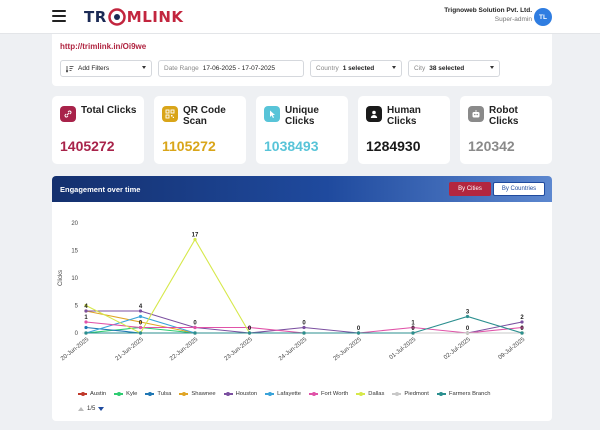 This screenshot has width=600, height=430. Describe the element at coordinates (77, 307) in the screenshot. I see `y-tick-label: 5` at that location.